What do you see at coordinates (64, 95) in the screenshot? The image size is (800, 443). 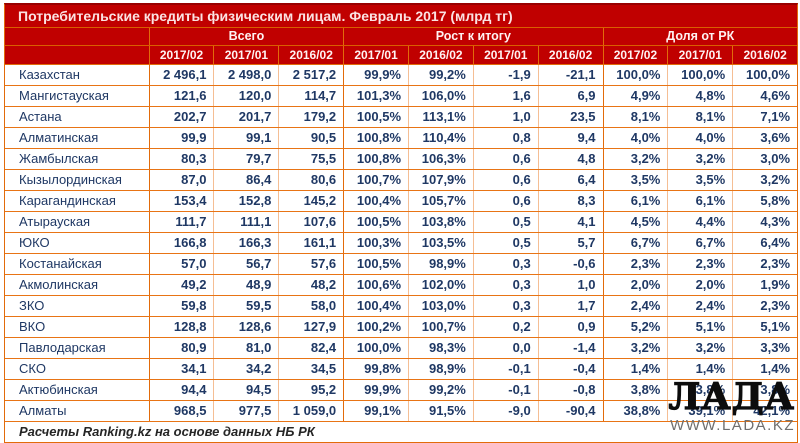 I see `region-cell: Мангистауская` at bounding box center [64, 95].